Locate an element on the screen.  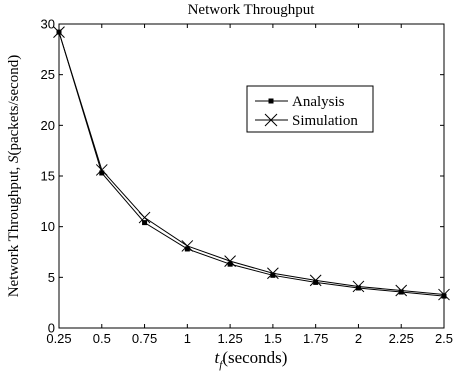
y-axis-label-pre: Network Throughput, is located at coordinates (14, 230).